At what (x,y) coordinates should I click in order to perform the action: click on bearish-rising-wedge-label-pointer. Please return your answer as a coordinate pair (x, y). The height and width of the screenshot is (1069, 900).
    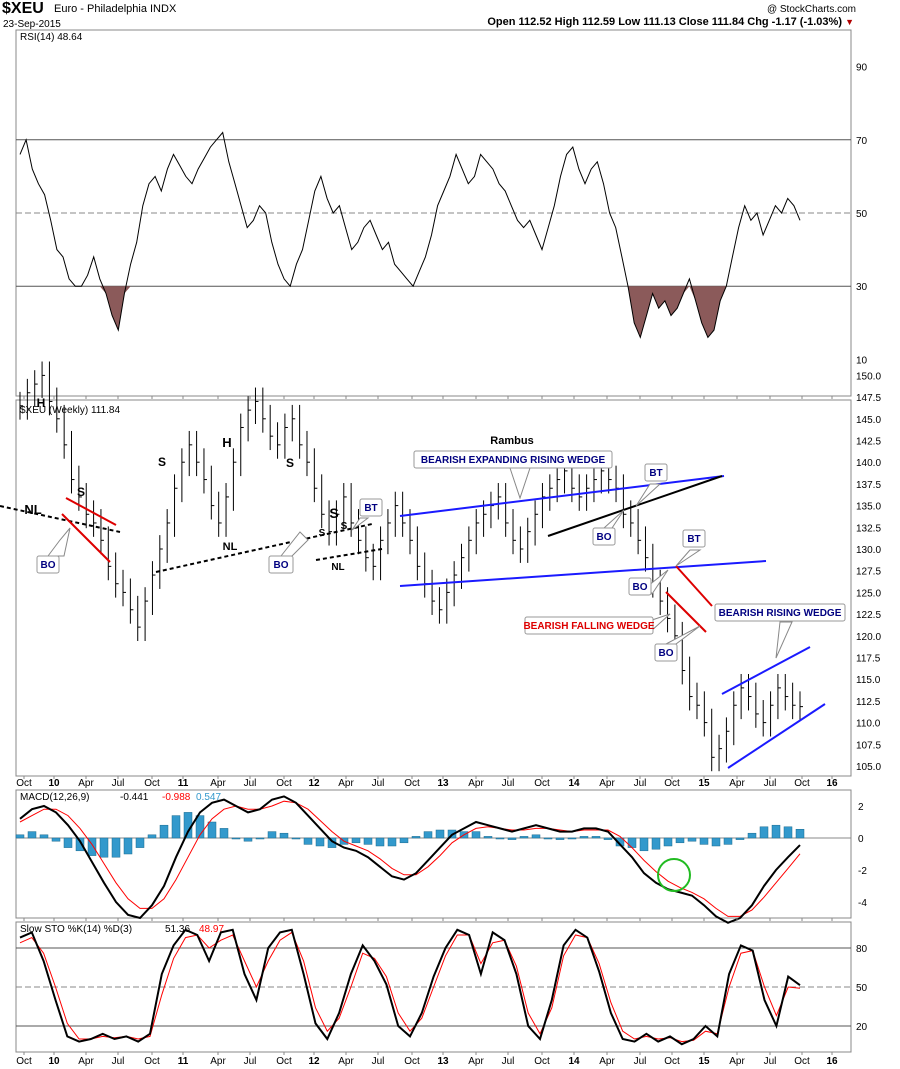
    Looking at the image, I should click on (784, 640).